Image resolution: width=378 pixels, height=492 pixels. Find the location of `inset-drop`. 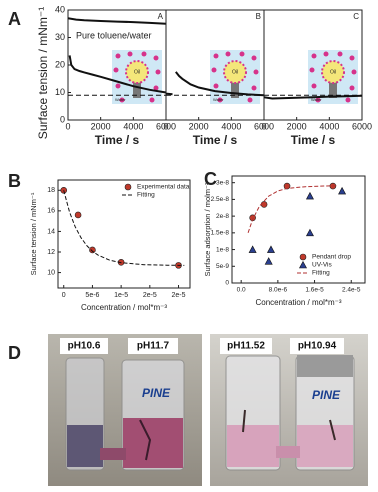

inset-drop is located at coordinates (235, 72).